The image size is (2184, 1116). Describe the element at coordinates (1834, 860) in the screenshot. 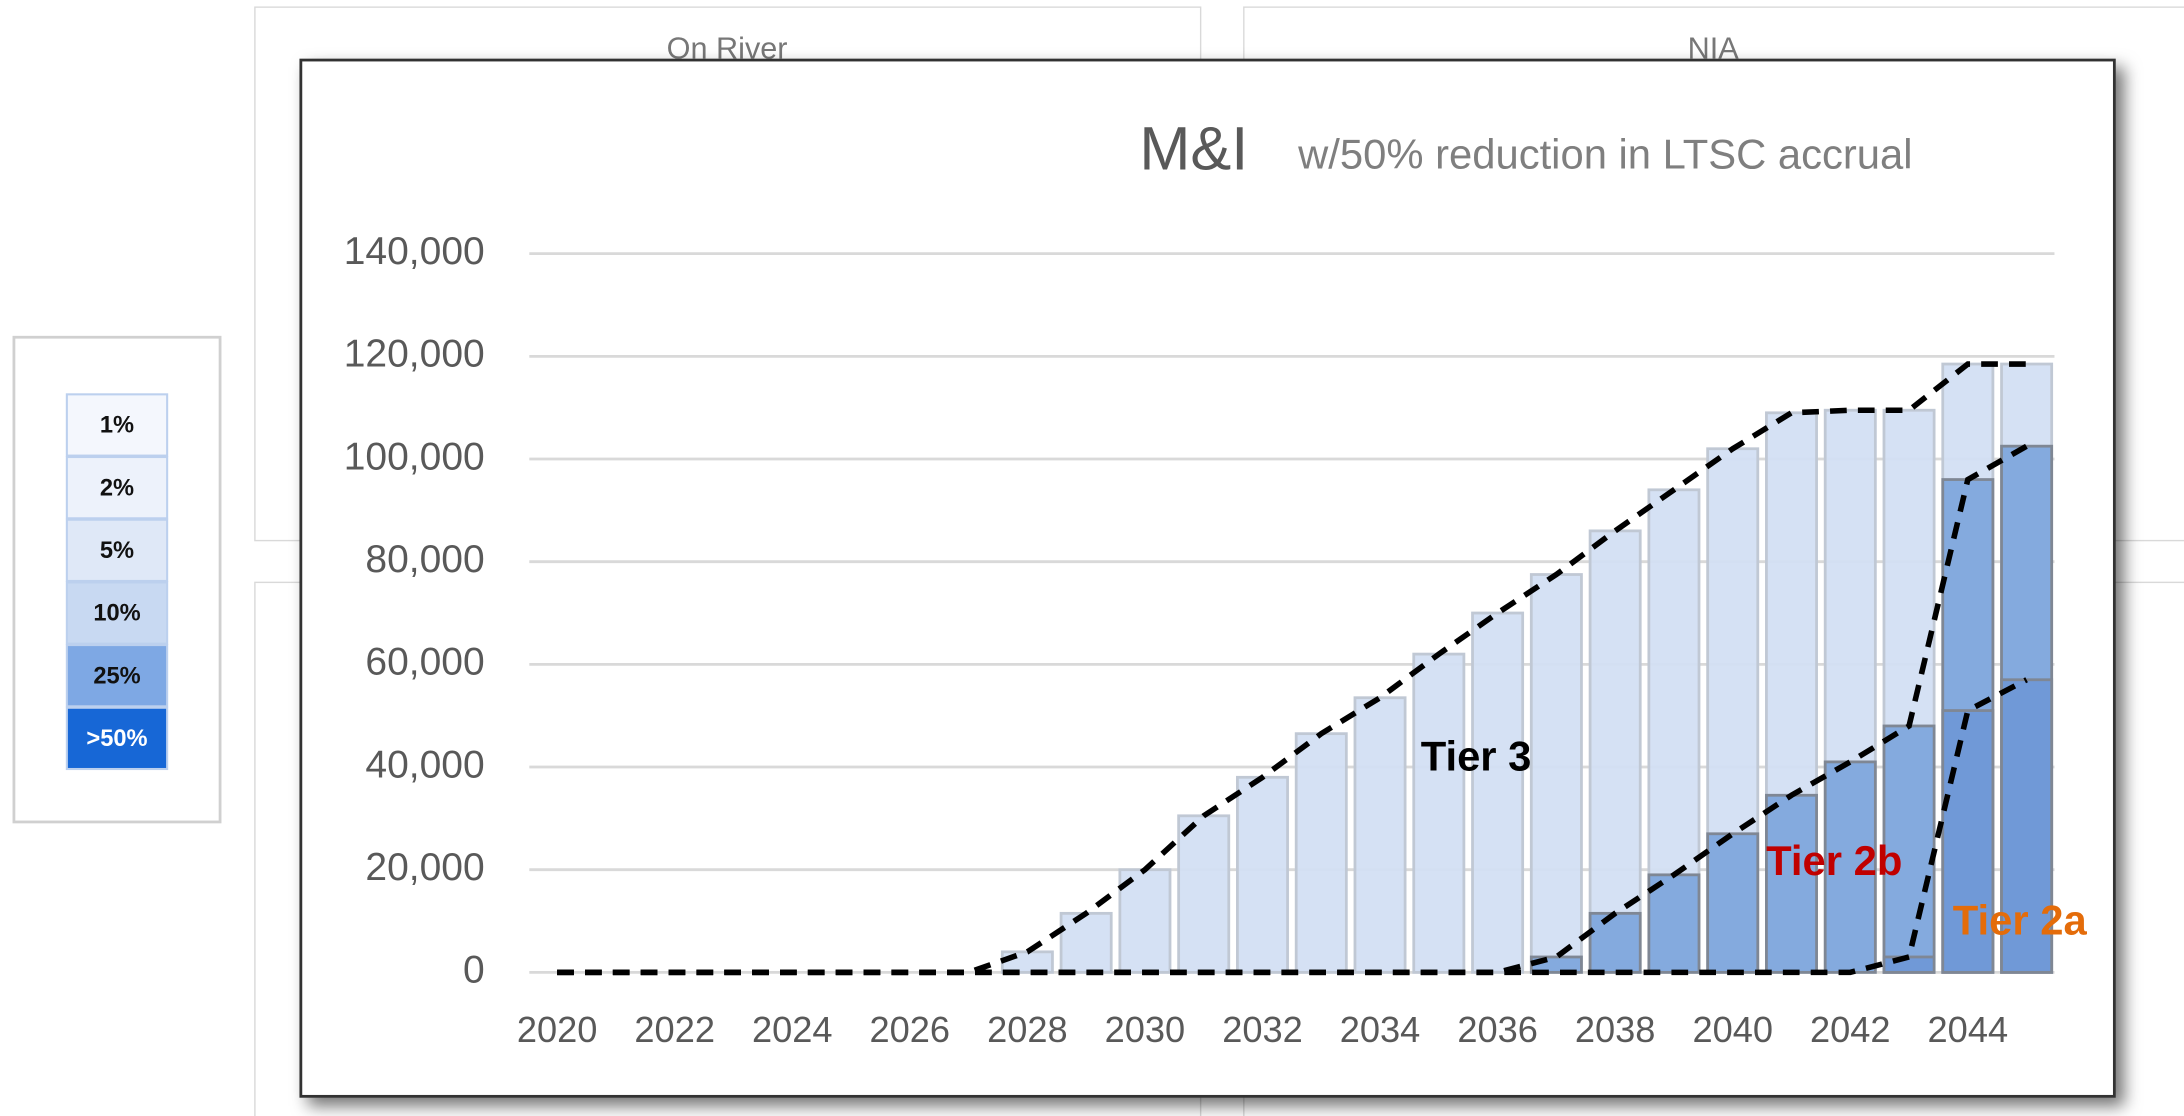

I see `series-label: Tier 2b` at that location.